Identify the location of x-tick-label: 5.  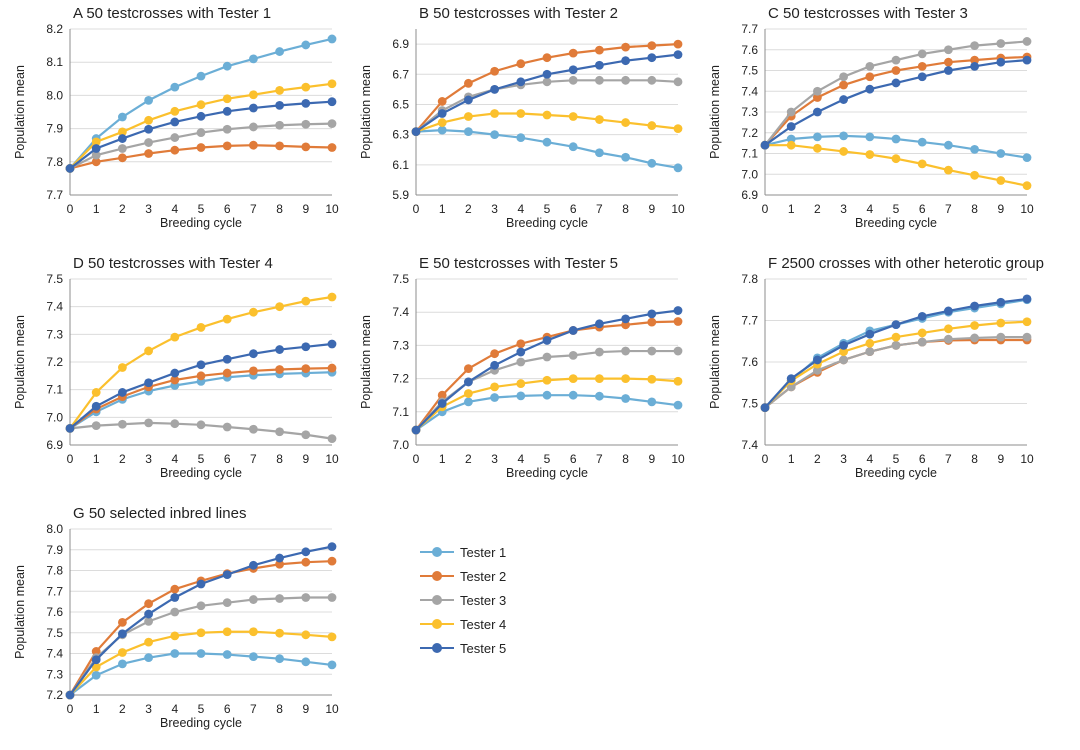
(201, 459).